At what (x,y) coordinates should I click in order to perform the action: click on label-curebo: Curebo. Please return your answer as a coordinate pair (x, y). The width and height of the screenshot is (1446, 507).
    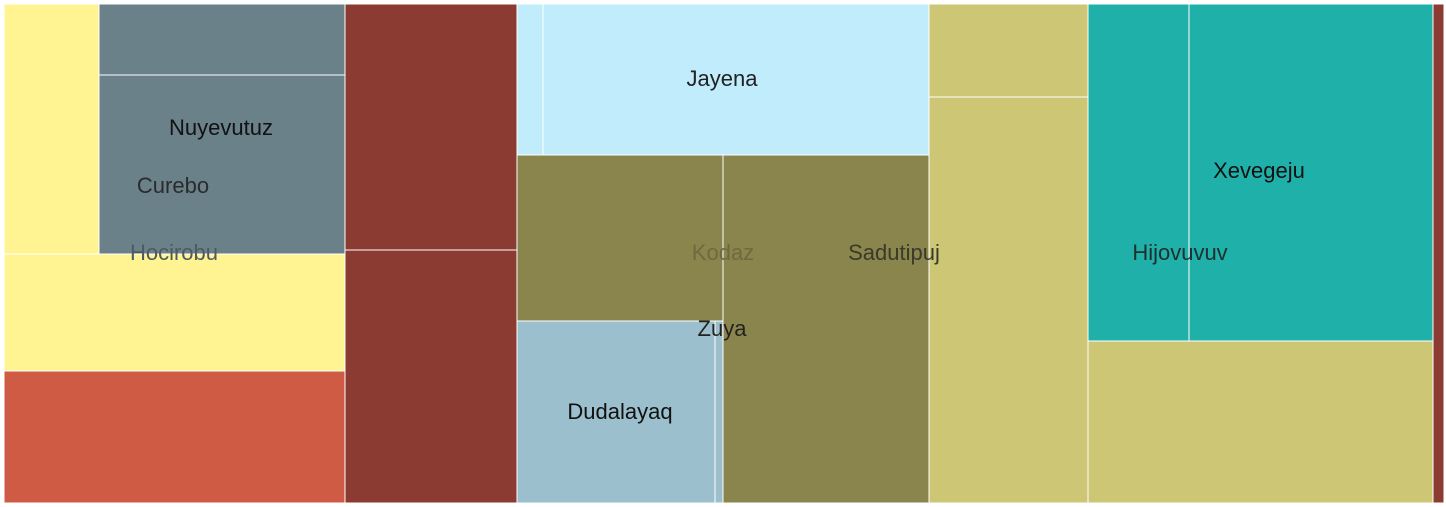
    Looking at the image, I should click on (173, 185).